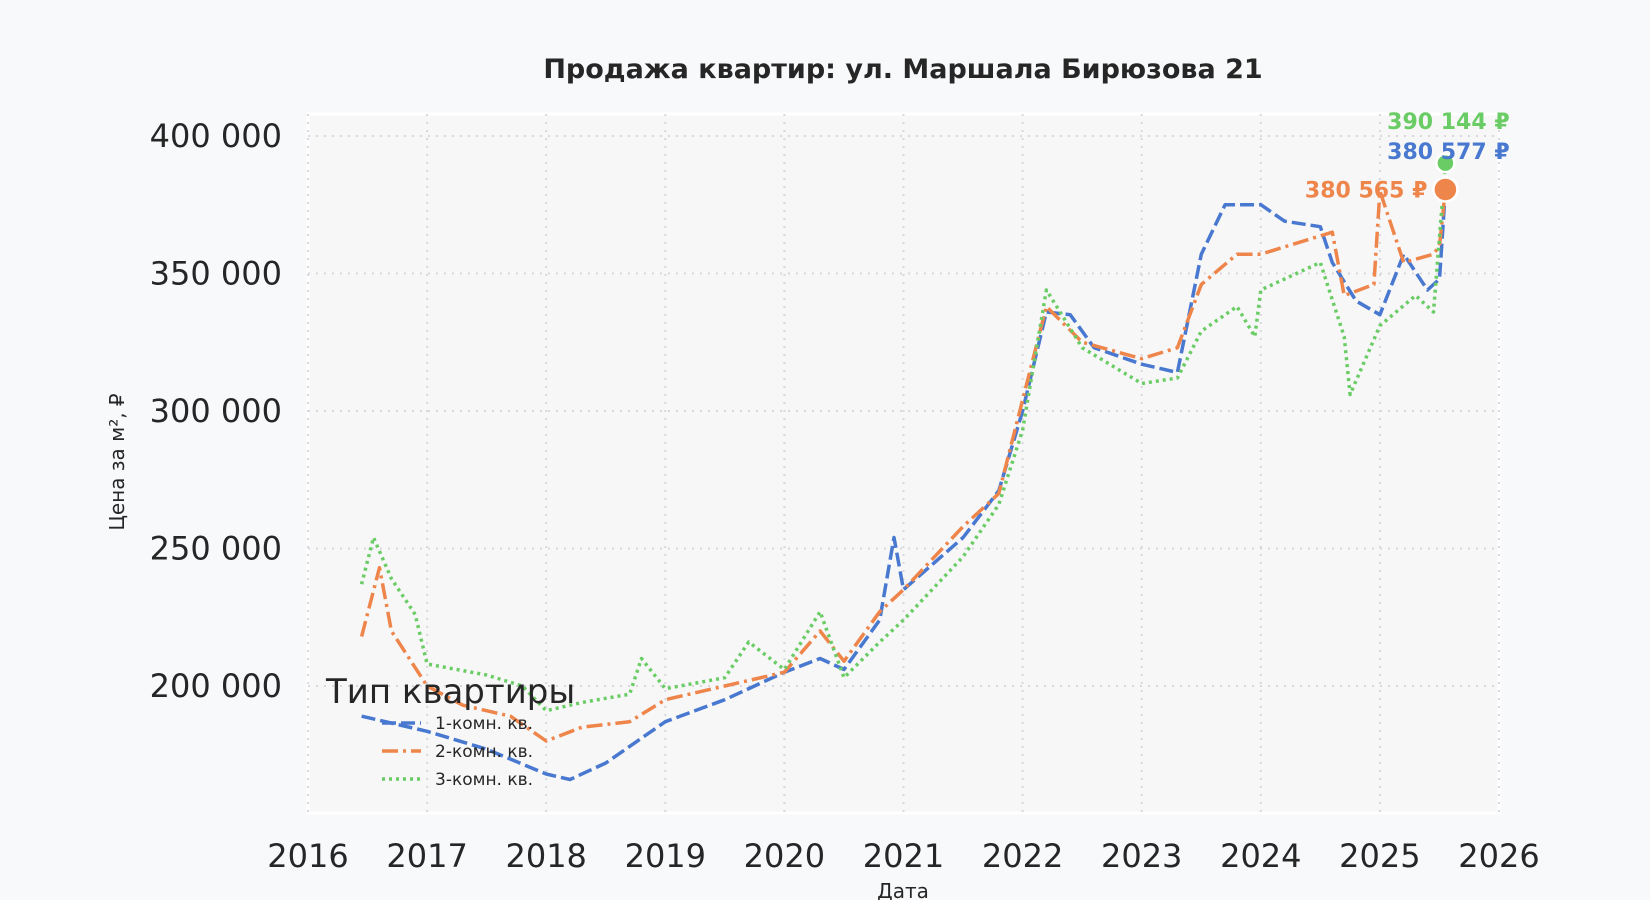 The height and width of the screenshot is (900, 1650). Describe the element at coordinates (484, 752) in the screenshot. I see `legend-item-2: 2-комн. кв.` at that location.